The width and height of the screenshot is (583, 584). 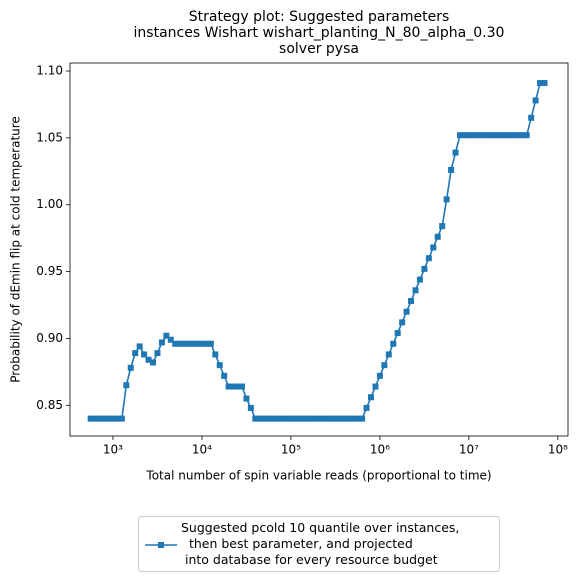 What do you see at coordinates (49, 338) in the screenshot?
I see `y-tick-label: 0.90` at bounding box center [49, 338].